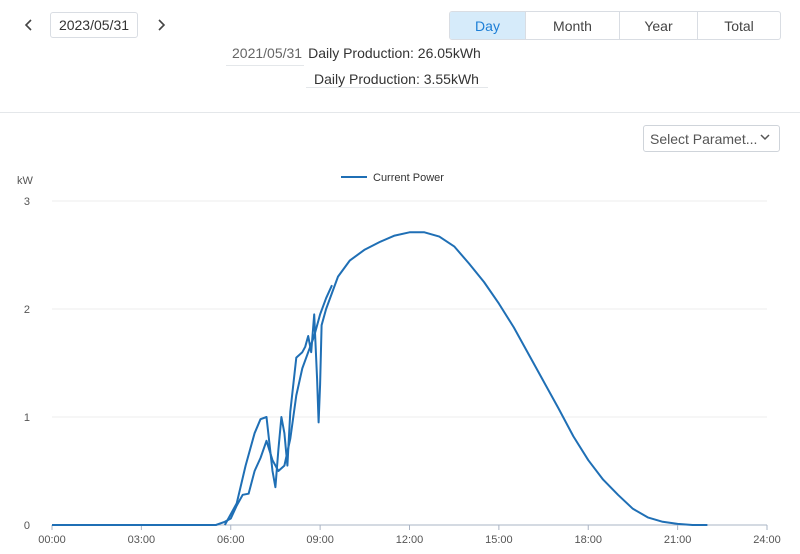 The image size is (800, 554). What do you see at coordinates (52, 540) in the screenshot?
I see `x-tick-label: 00:00` at bounding box center [52, 540].